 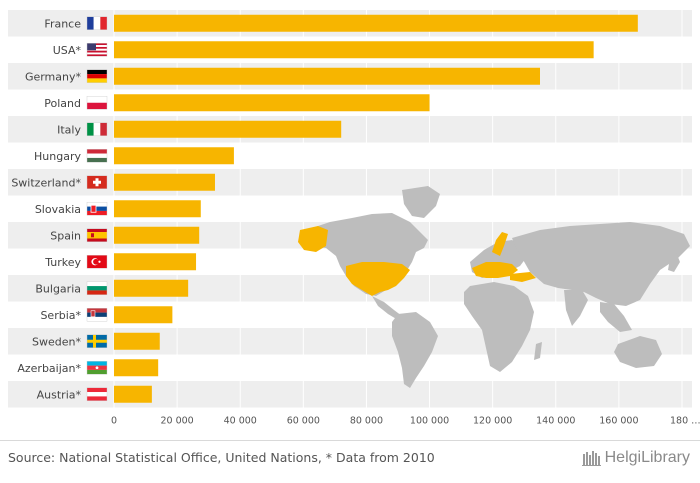 What do you see at coordinates (376, 23) in the screenshot?
I see `bar-france` at bounding box center [376, 23].